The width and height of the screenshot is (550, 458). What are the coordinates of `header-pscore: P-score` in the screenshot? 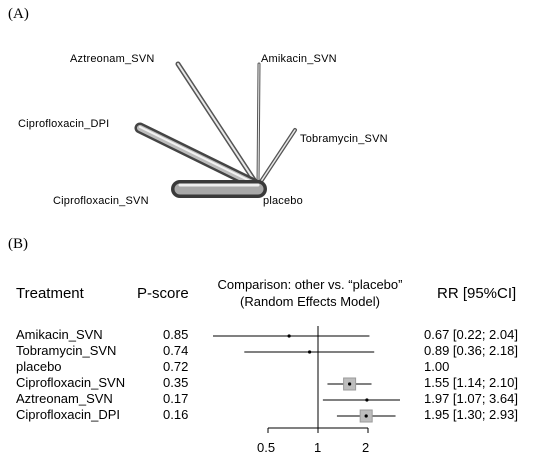 It's located at (163, 293).